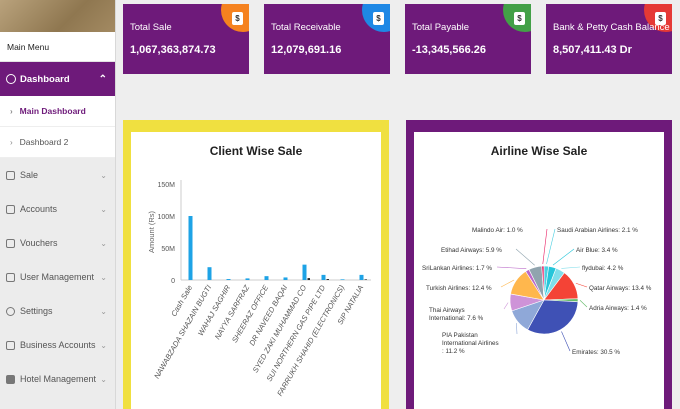 Image resolution: width=680 pixels, height=409 pixels. Describe the element at coordinates (11, 111) in the screenshot. I see `chevron-right-icon: ›` at that location.